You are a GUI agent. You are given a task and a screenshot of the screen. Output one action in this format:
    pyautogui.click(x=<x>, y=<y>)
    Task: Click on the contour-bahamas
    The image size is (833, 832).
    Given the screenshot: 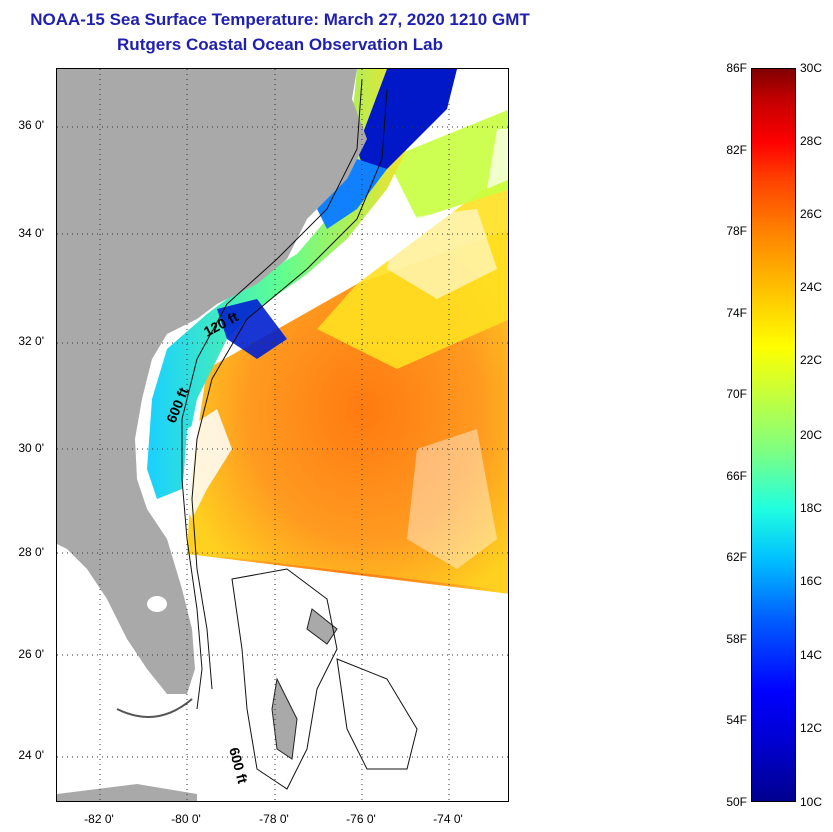 What is the action you would take?
    pyautogui.click(x=284, y=679)
    